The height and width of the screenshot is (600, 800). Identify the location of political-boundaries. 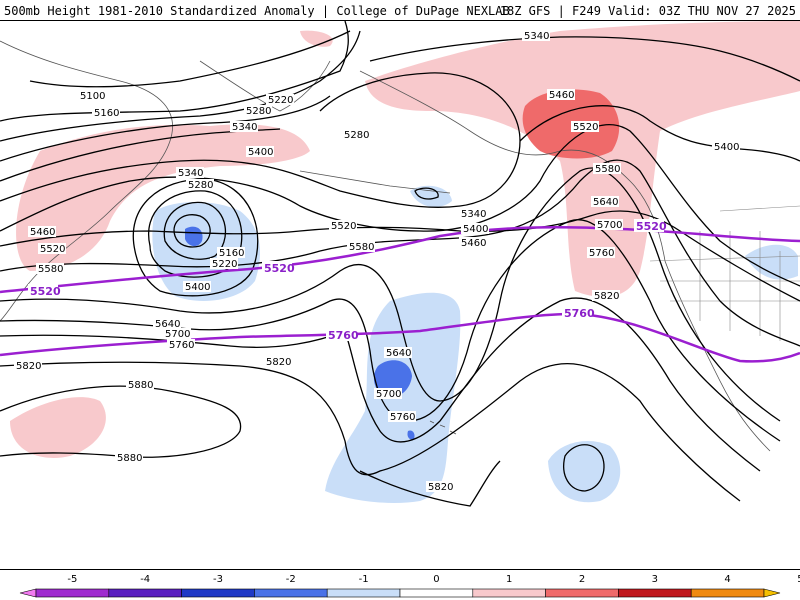
(724, 273).